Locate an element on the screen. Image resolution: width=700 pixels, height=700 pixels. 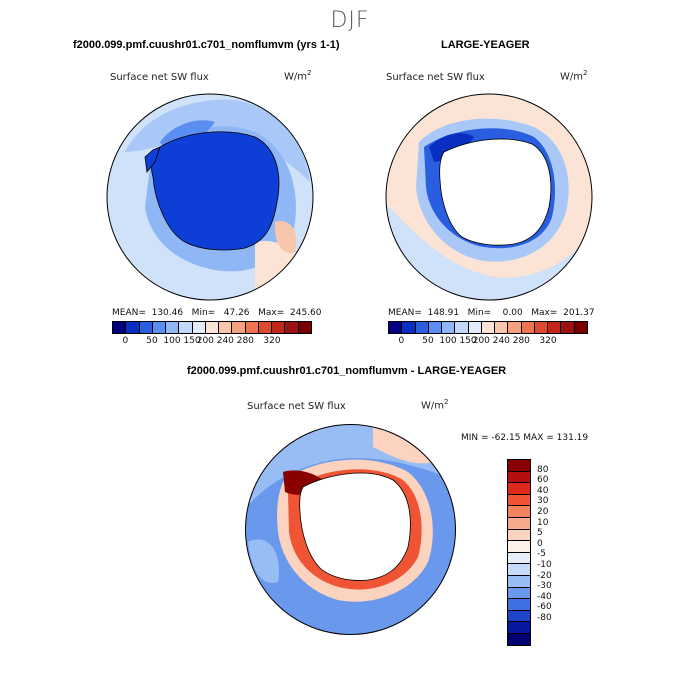
colorbar-tick-label: -40 is located at coordinates (544, 596).